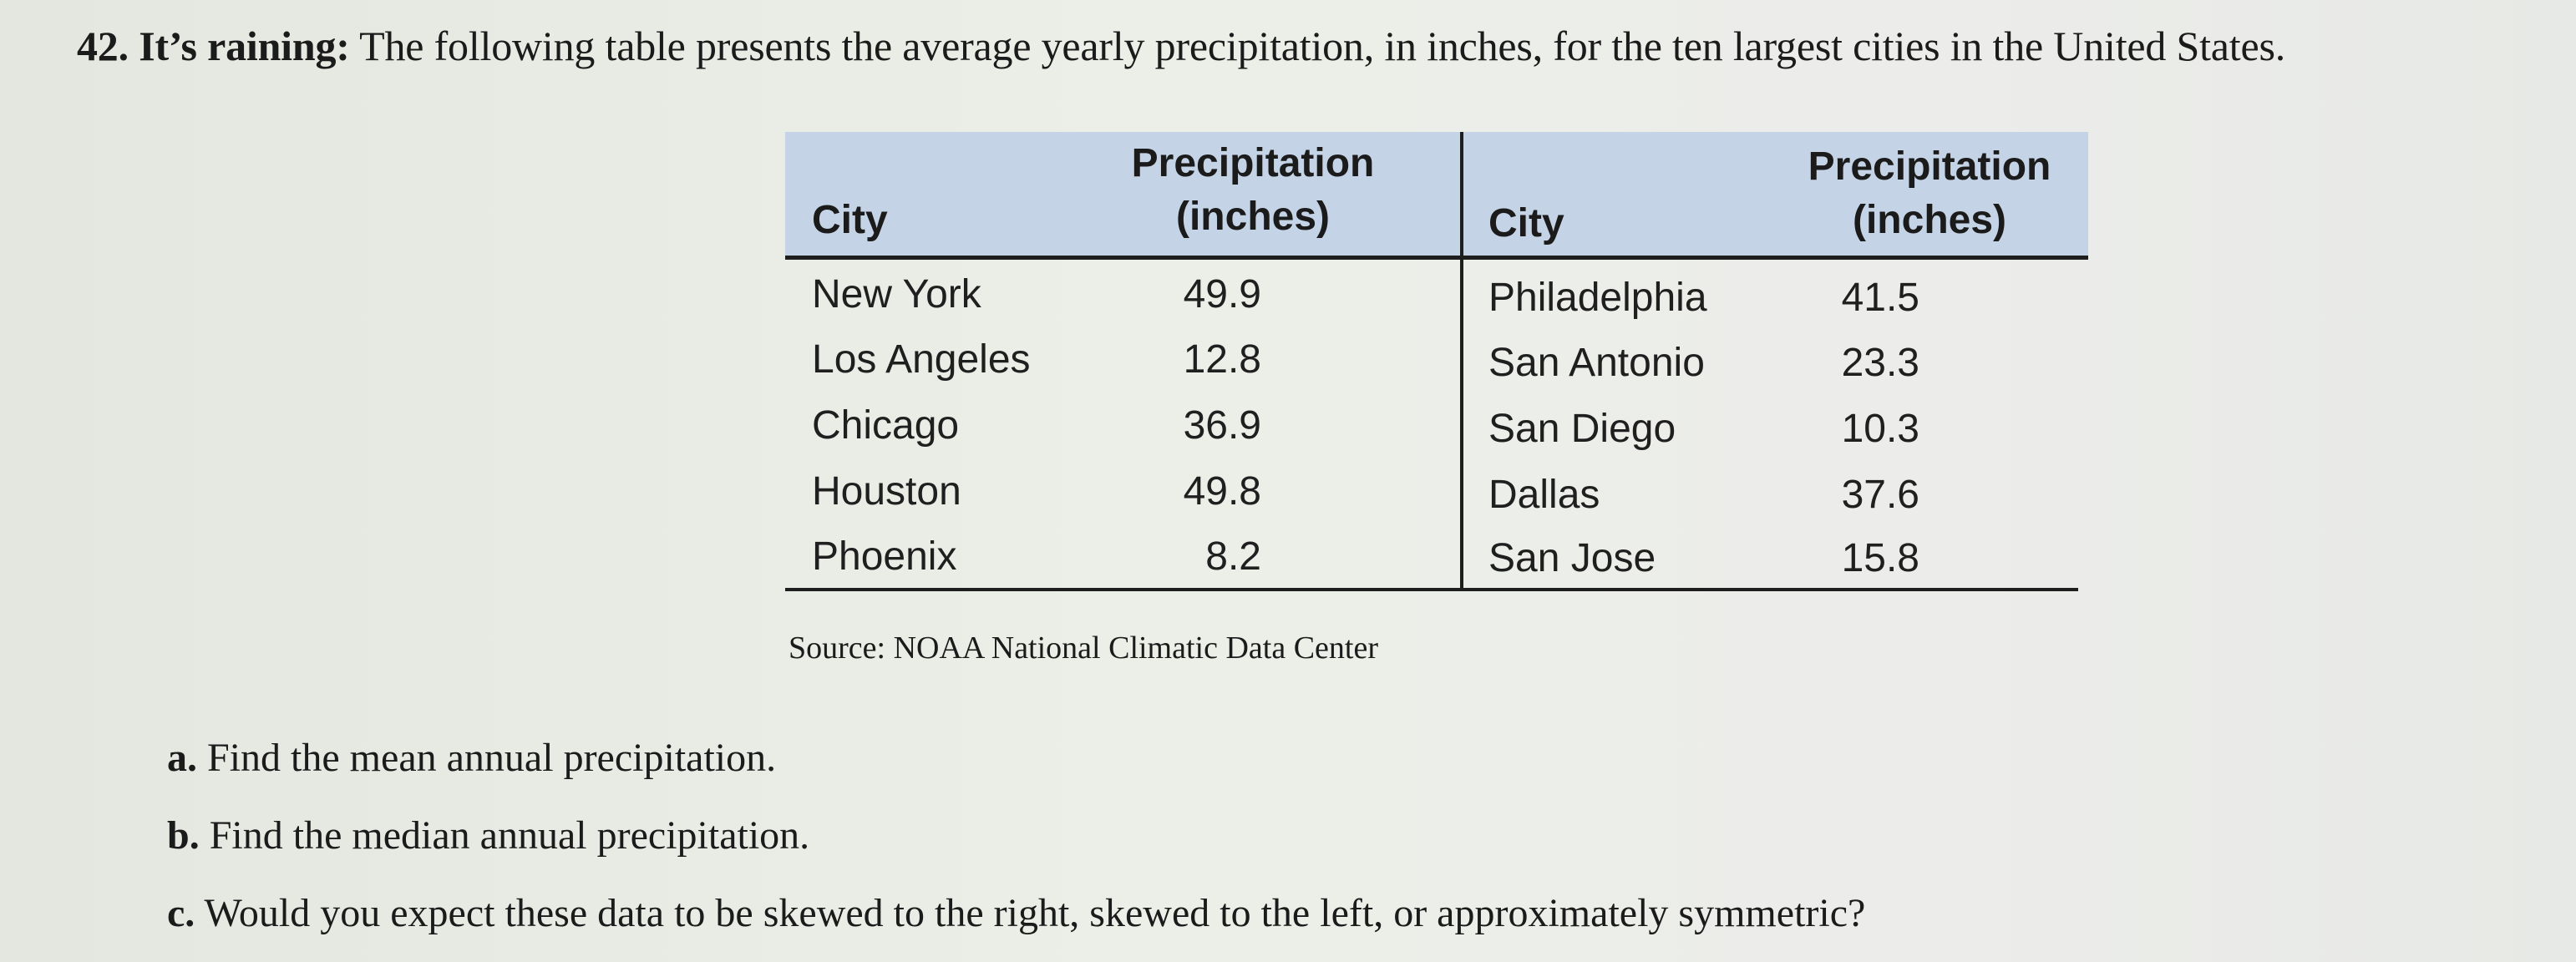 This screenshot has width=2576, height=962. I want to click on table-row-value: 49.8, so click(1222, 492).